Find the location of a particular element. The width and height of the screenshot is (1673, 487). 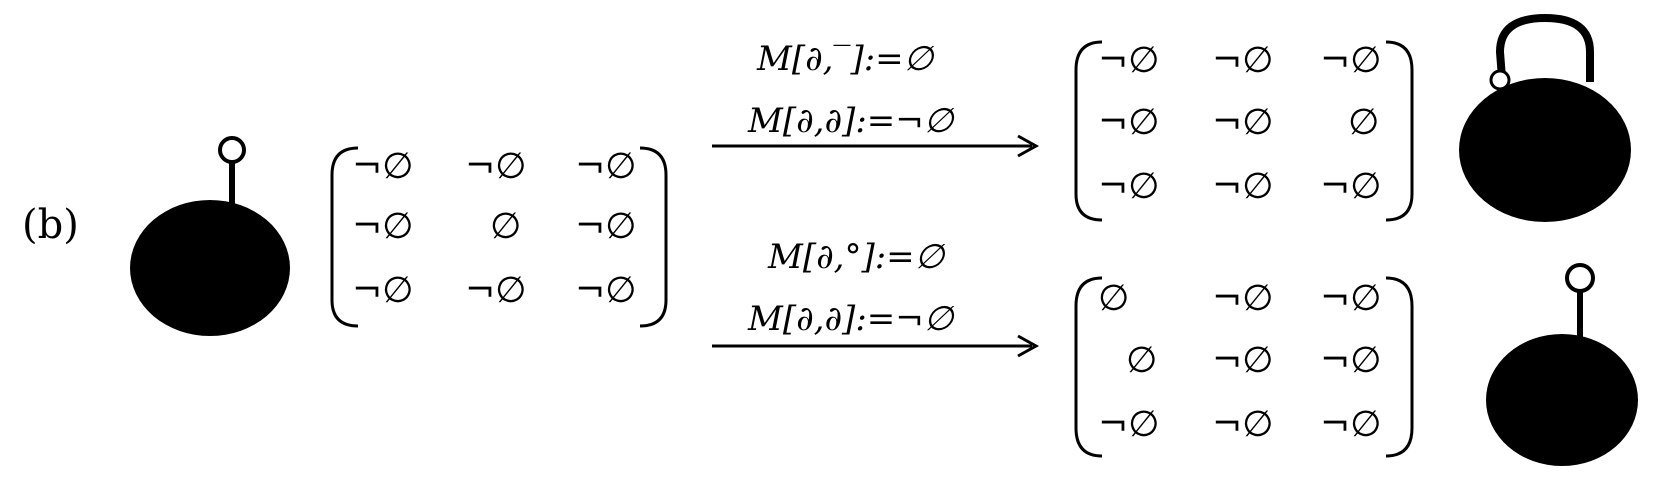

upper-branch-rules: M[∂,‾]:=∅ M[∂,∂]:=¬∅ is located at coordinates (876, 98).